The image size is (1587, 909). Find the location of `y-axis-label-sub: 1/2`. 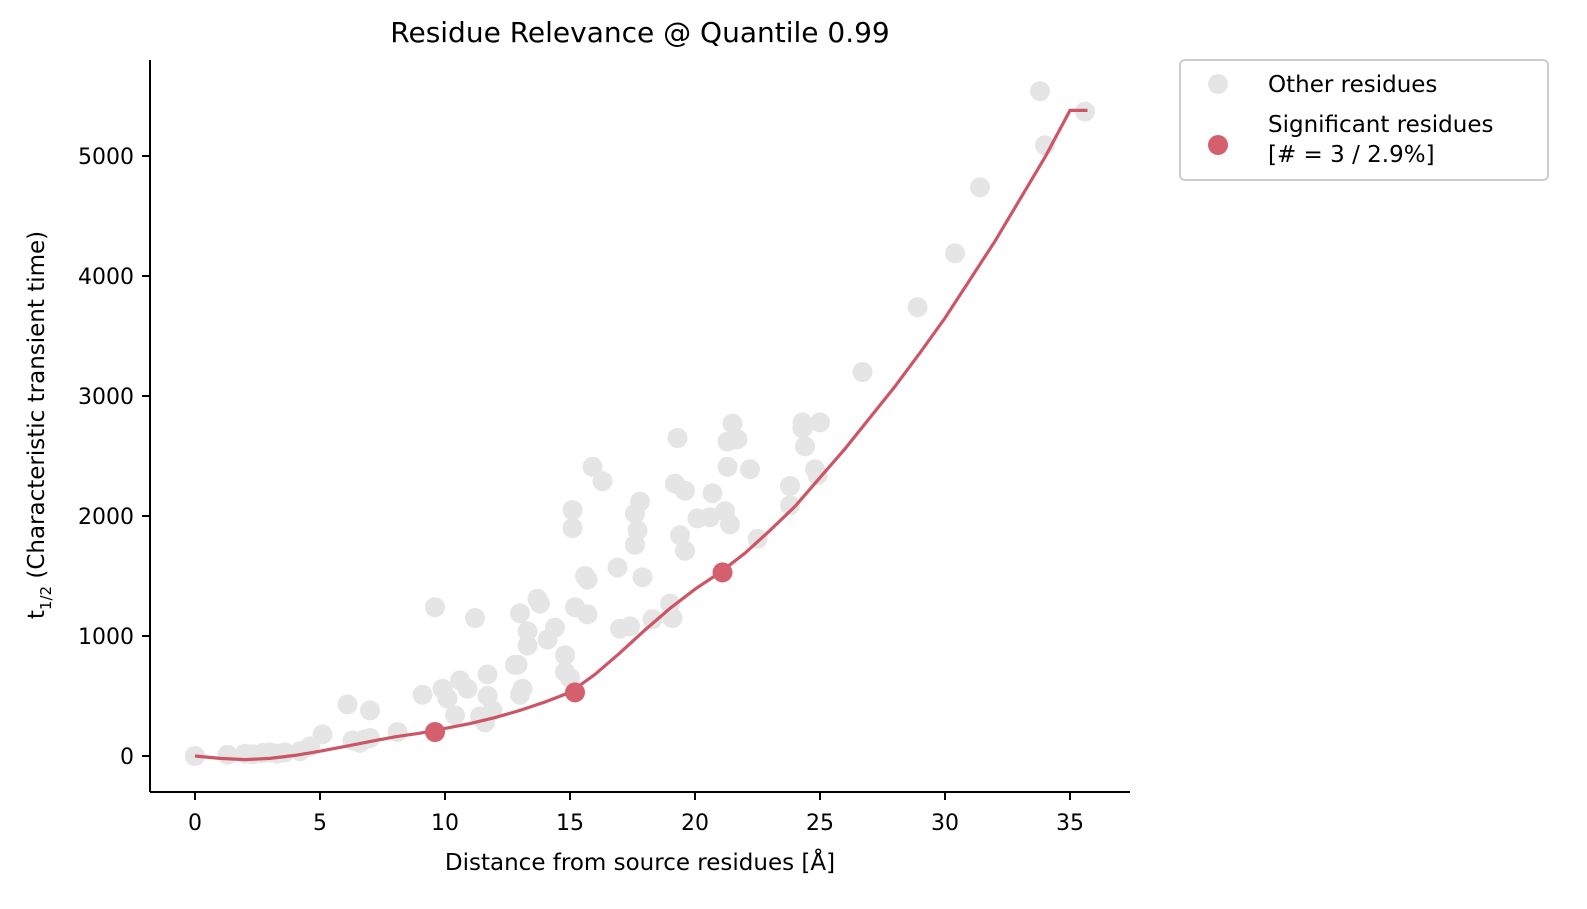

y-axis-label-sub: 1/2 is located at coordinates (46, 598).